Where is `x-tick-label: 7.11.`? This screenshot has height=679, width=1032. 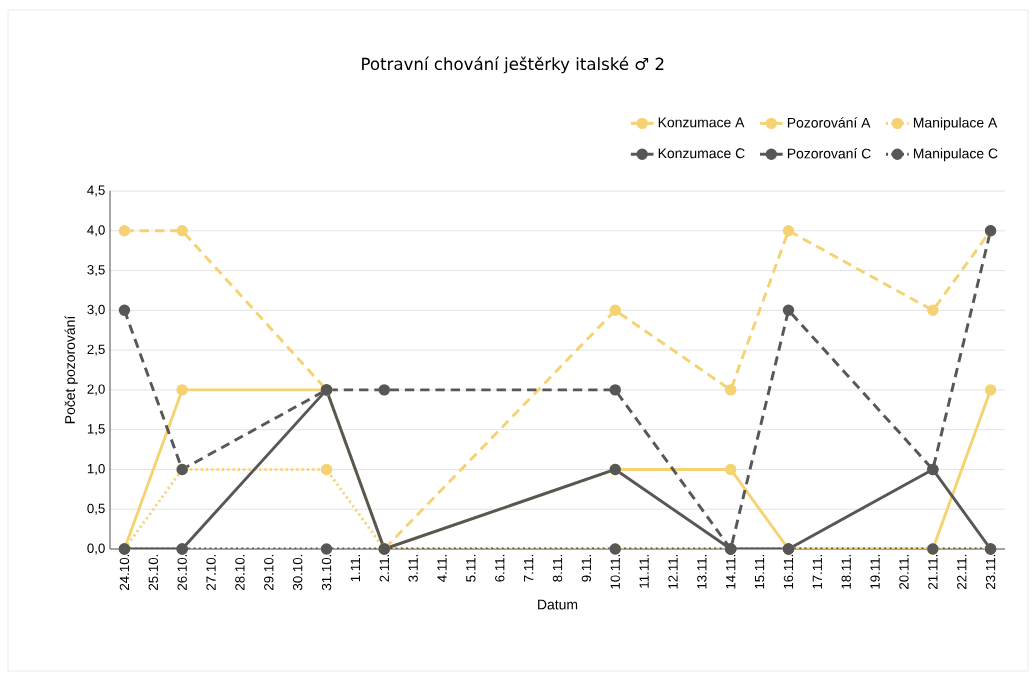
x-tick-label: 7.11. is located at coordinates (529, 568).